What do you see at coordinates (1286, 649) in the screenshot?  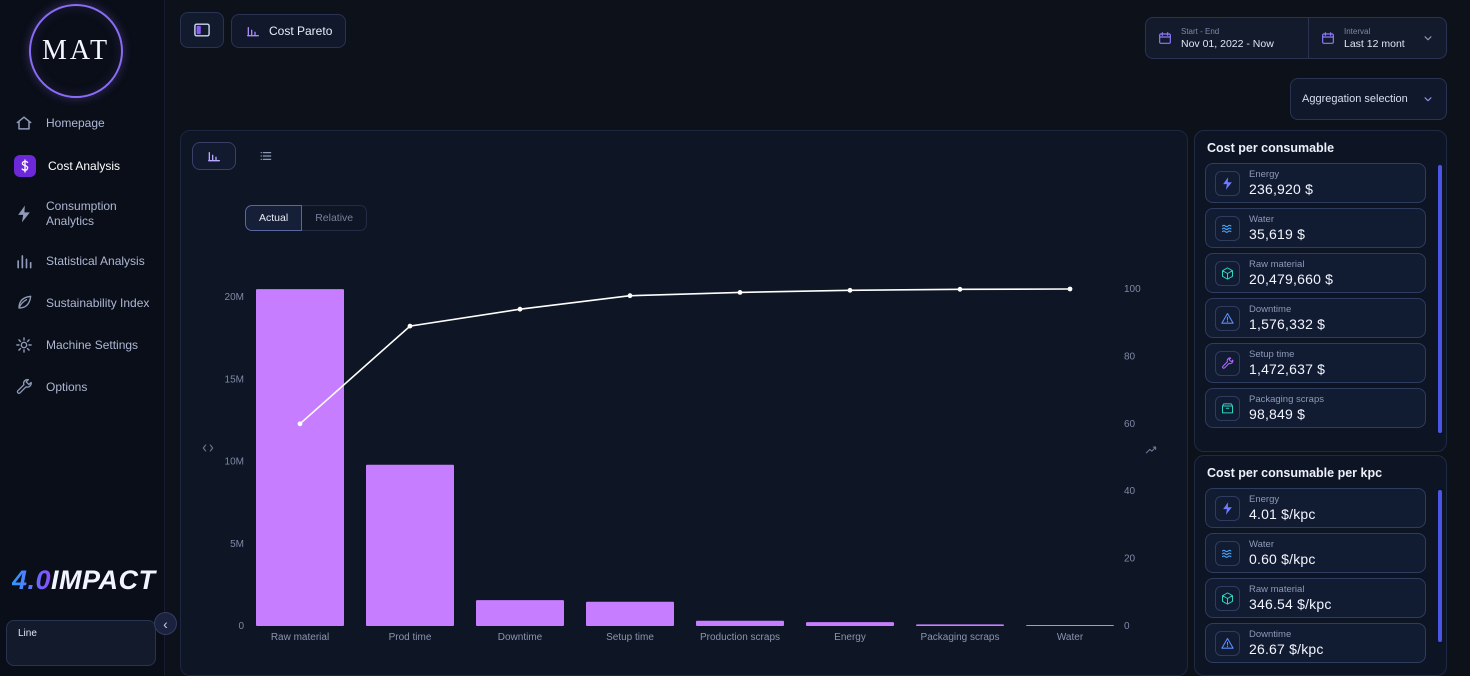 I see `card-value: 26.67 $/kpc` at bounding box center [1286, 649].